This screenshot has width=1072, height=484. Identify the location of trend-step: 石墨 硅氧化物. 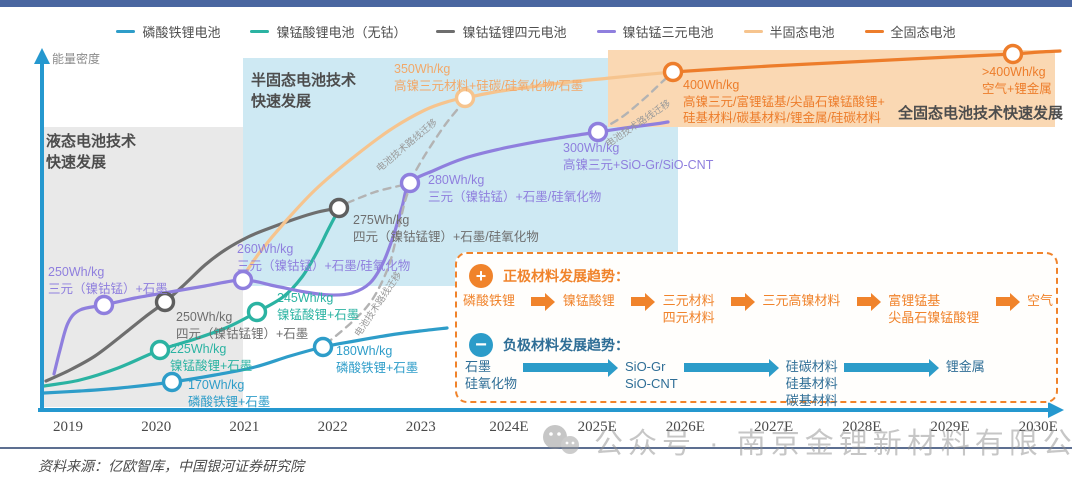
(491, 375).